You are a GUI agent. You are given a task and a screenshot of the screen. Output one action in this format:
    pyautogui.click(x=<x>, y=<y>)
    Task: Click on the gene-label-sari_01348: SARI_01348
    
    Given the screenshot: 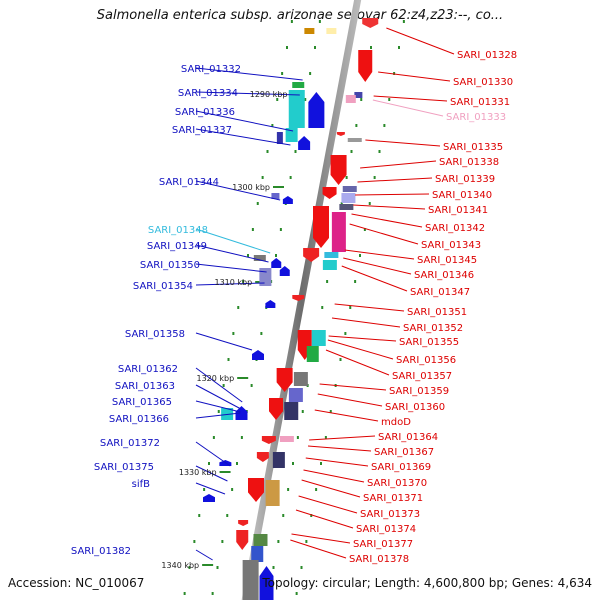 What is the action you would take?
    pyautogui.click(x=178, y=230)
    